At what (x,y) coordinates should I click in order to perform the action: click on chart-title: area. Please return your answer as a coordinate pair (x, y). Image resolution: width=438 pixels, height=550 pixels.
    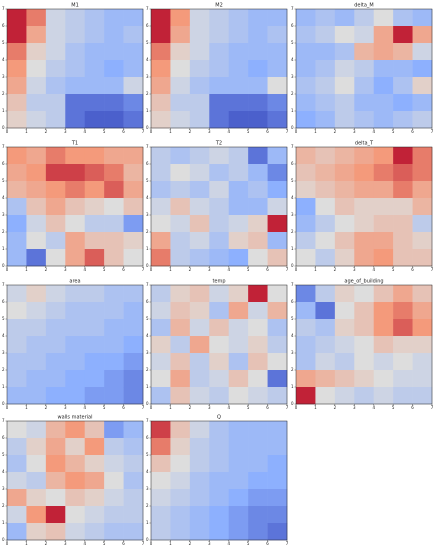
    Looking at the image, I should click on (74, 282).